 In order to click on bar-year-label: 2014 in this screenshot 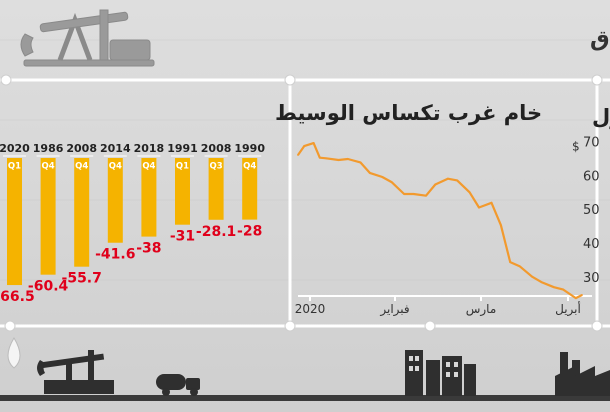, I will do `click(115, 148)`.